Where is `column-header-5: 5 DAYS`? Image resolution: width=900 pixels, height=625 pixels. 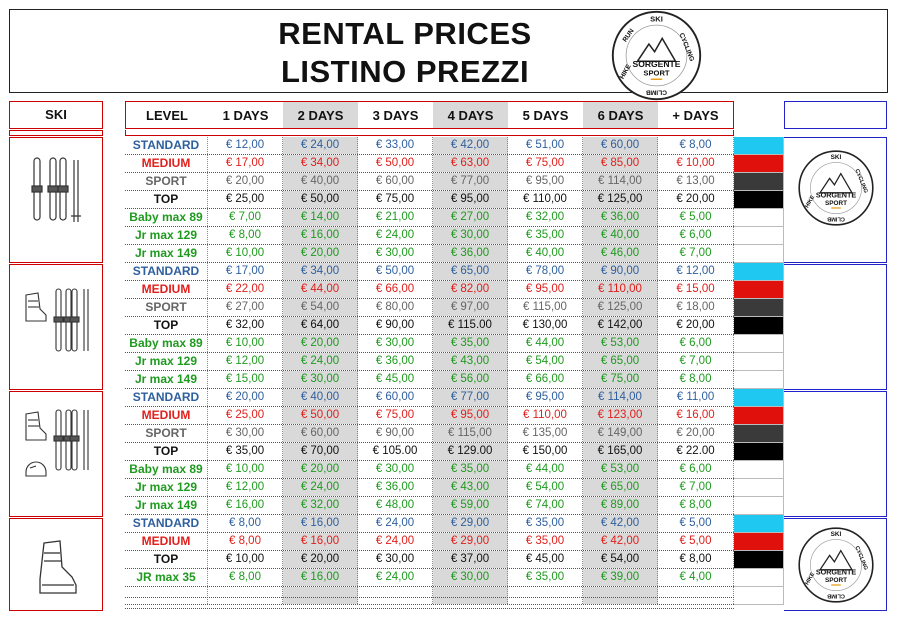 column-header-5: 5 DAYS is located at coordinates (545, 115).